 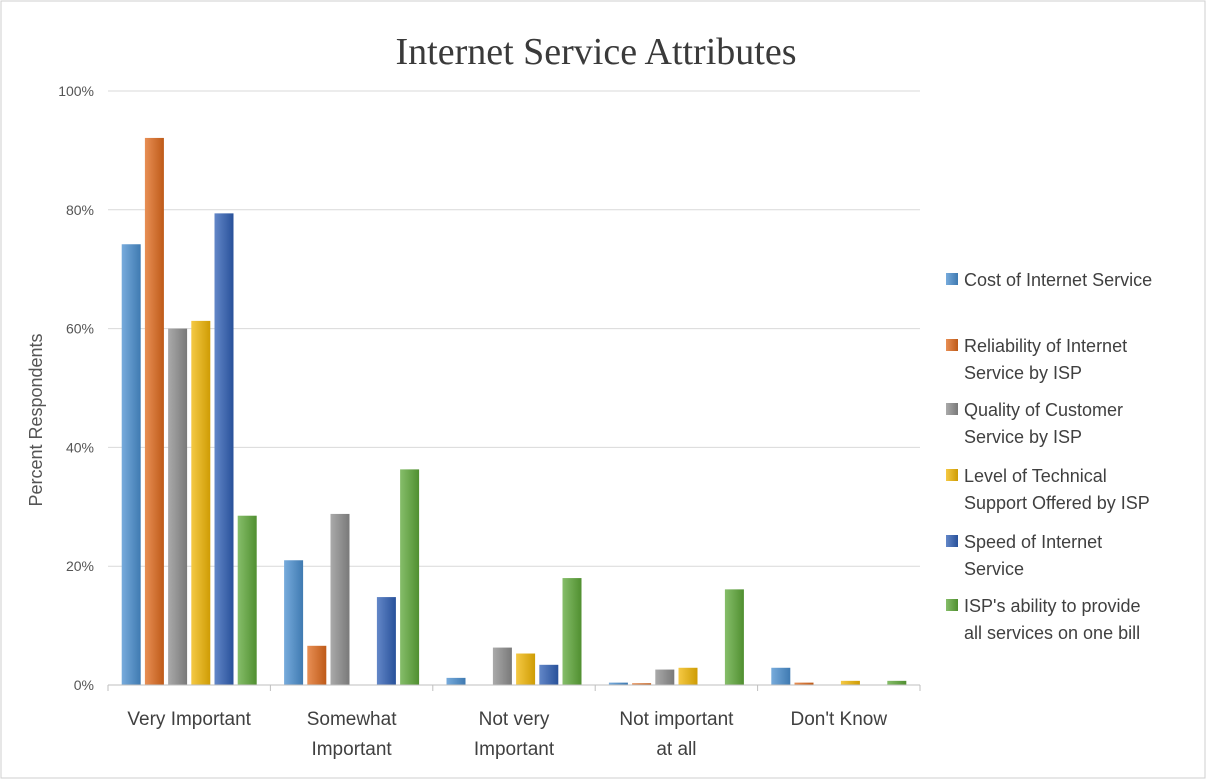 I want to click on x-tick-label: Not very Important, so click(x=514, y=734).